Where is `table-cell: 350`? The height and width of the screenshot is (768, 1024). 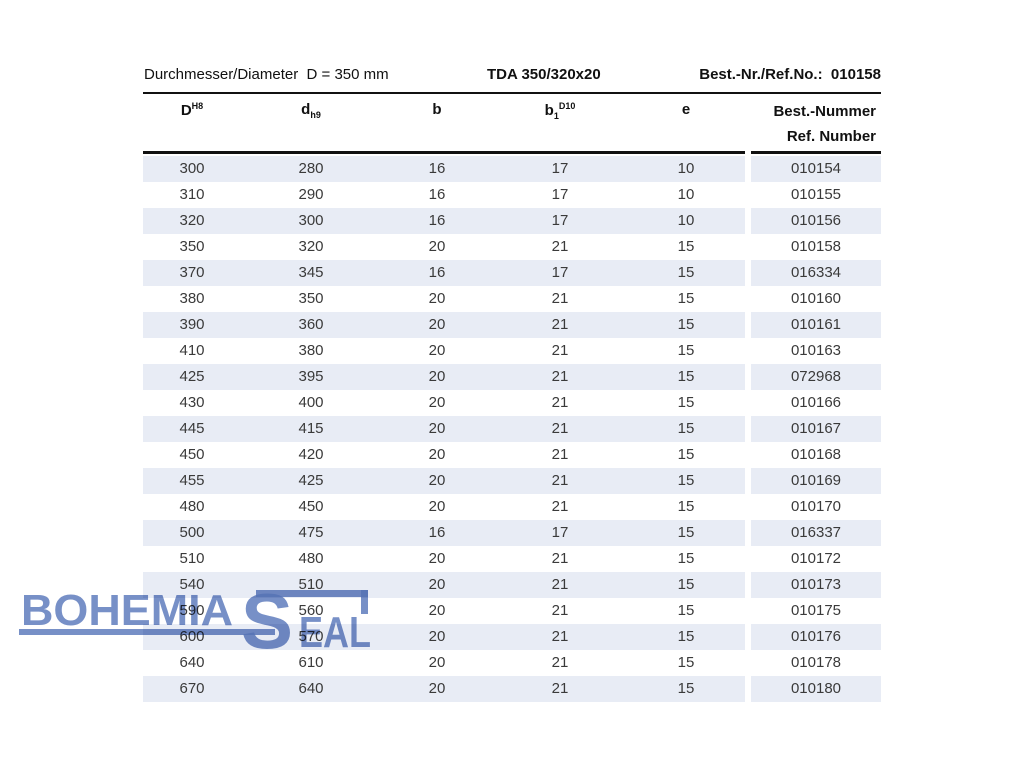
table-cell: 350 is located at coordinates (192, 246).